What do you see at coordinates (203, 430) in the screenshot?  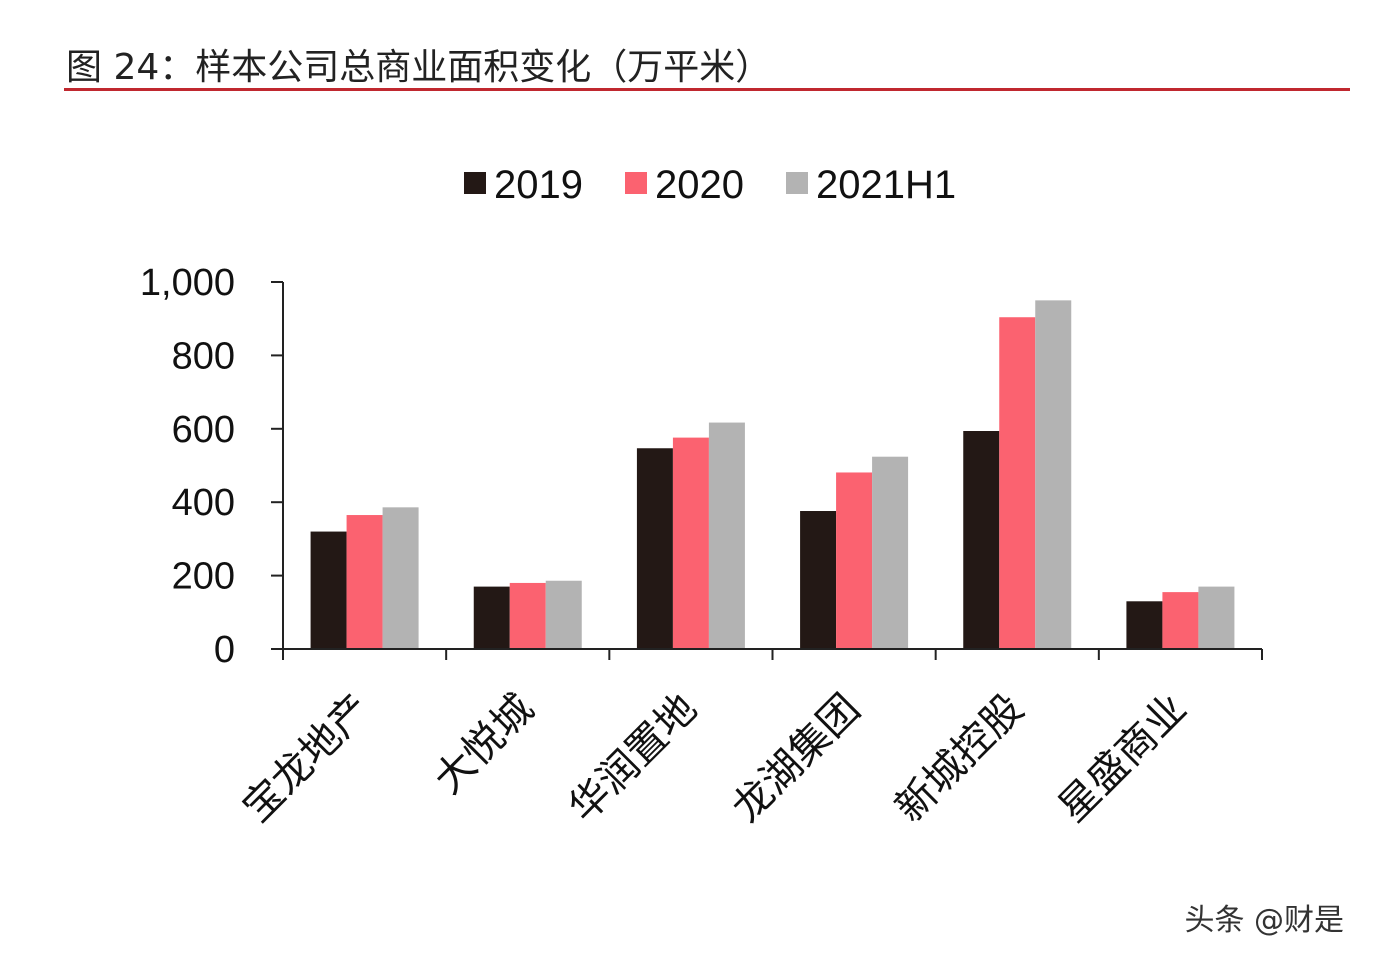 I see `y-tick-label: 600` at bounding box center [203, 430].